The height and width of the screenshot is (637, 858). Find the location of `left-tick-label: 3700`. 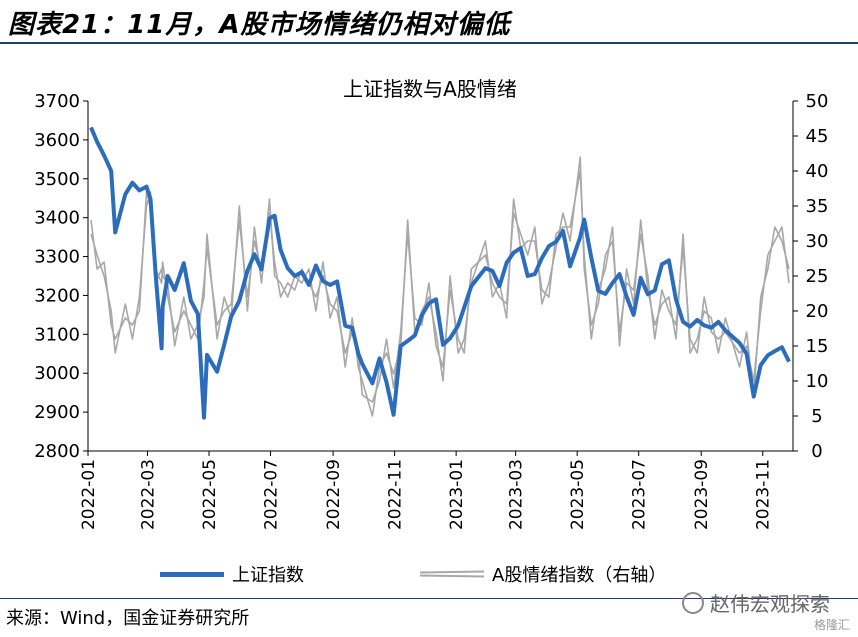

left-tick-label: 3700 is located at coordinates (57, 101).